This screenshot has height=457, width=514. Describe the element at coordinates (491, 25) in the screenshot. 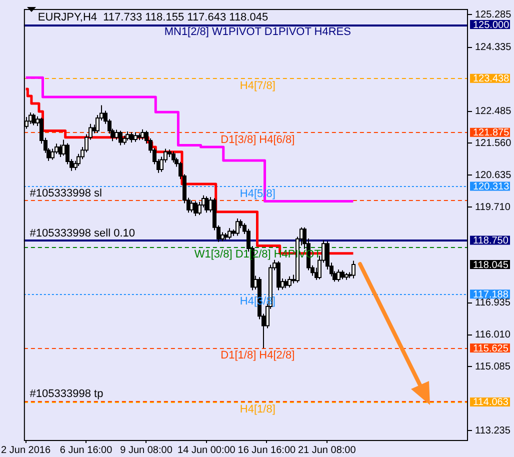

I see `ref-line-label: 125.000` at that location.